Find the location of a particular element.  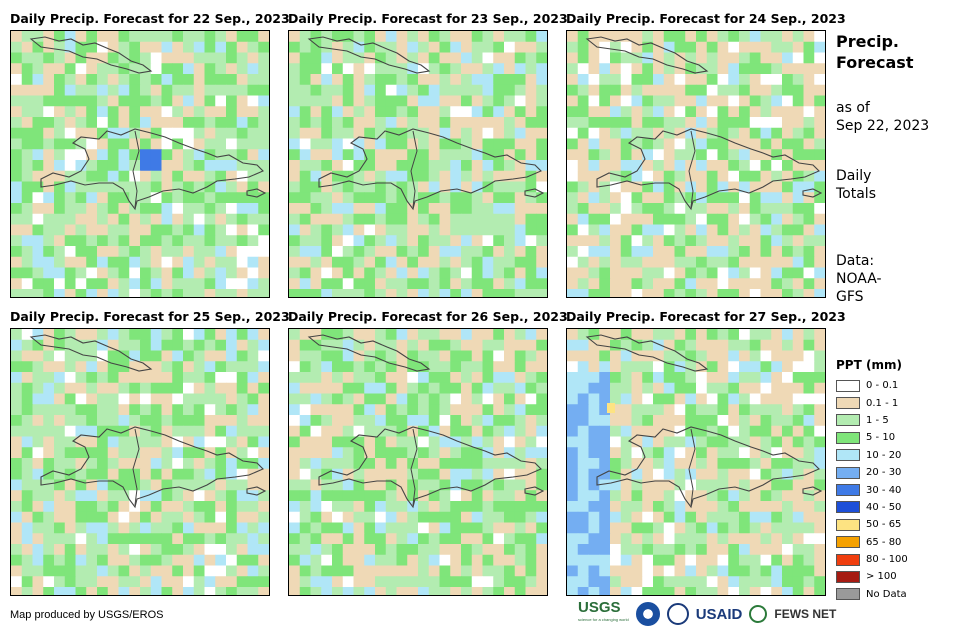

as-of-value: Sep 22, 2023 is located at coordinates (883, 126).